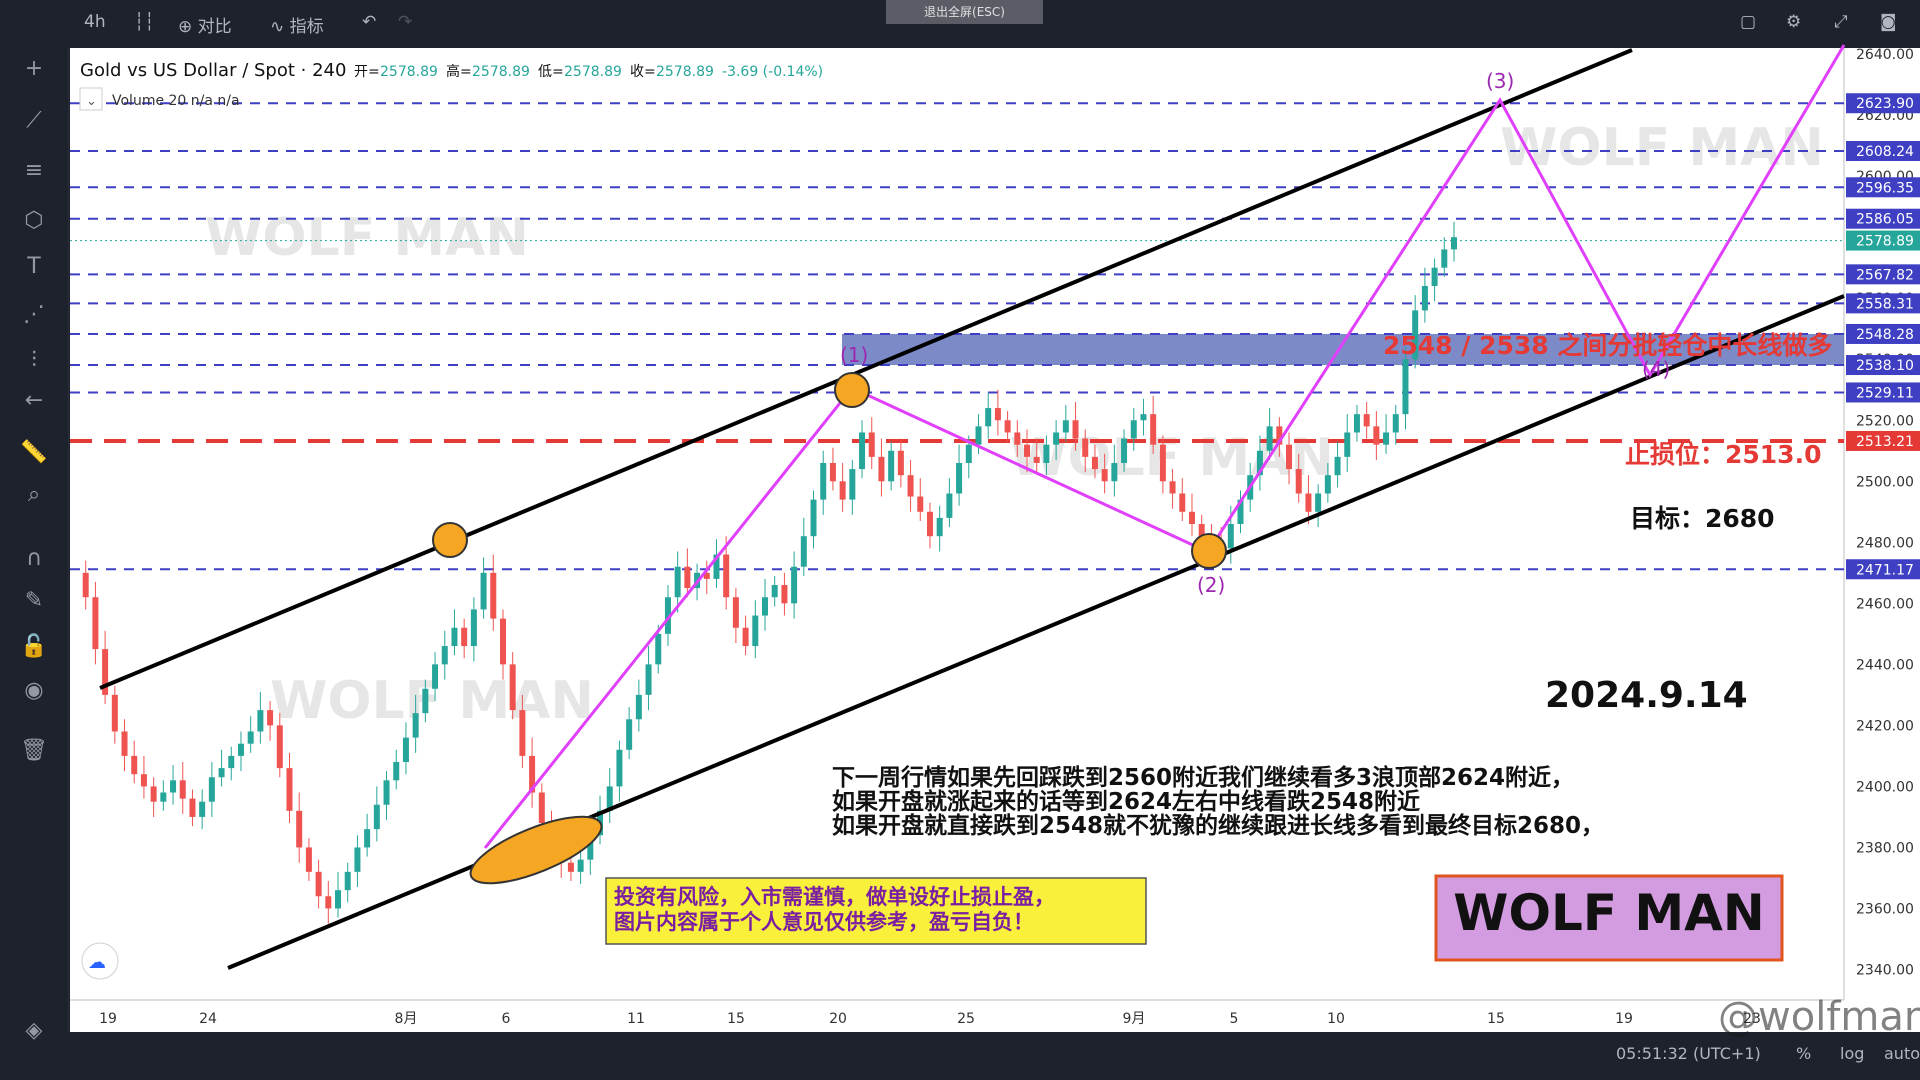 The image size is (1920, 1080). I want to click on bottom-status-bar: 05:51:32 (UTC+1) % log auto, so click(994, 1056).